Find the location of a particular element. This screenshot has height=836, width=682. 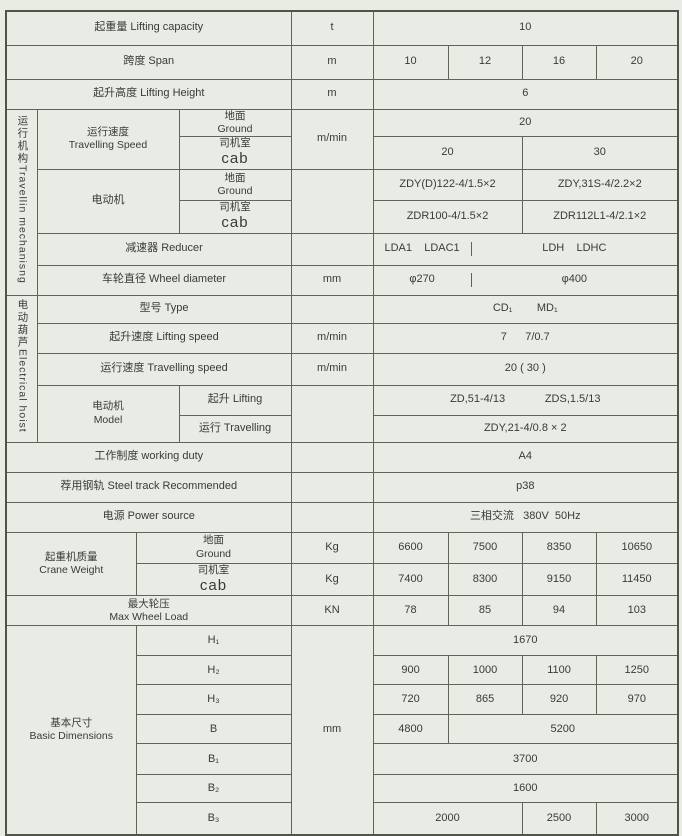

row-span: 跨度 Span m 10 12 16 20 is located at coordinates (342, 62).